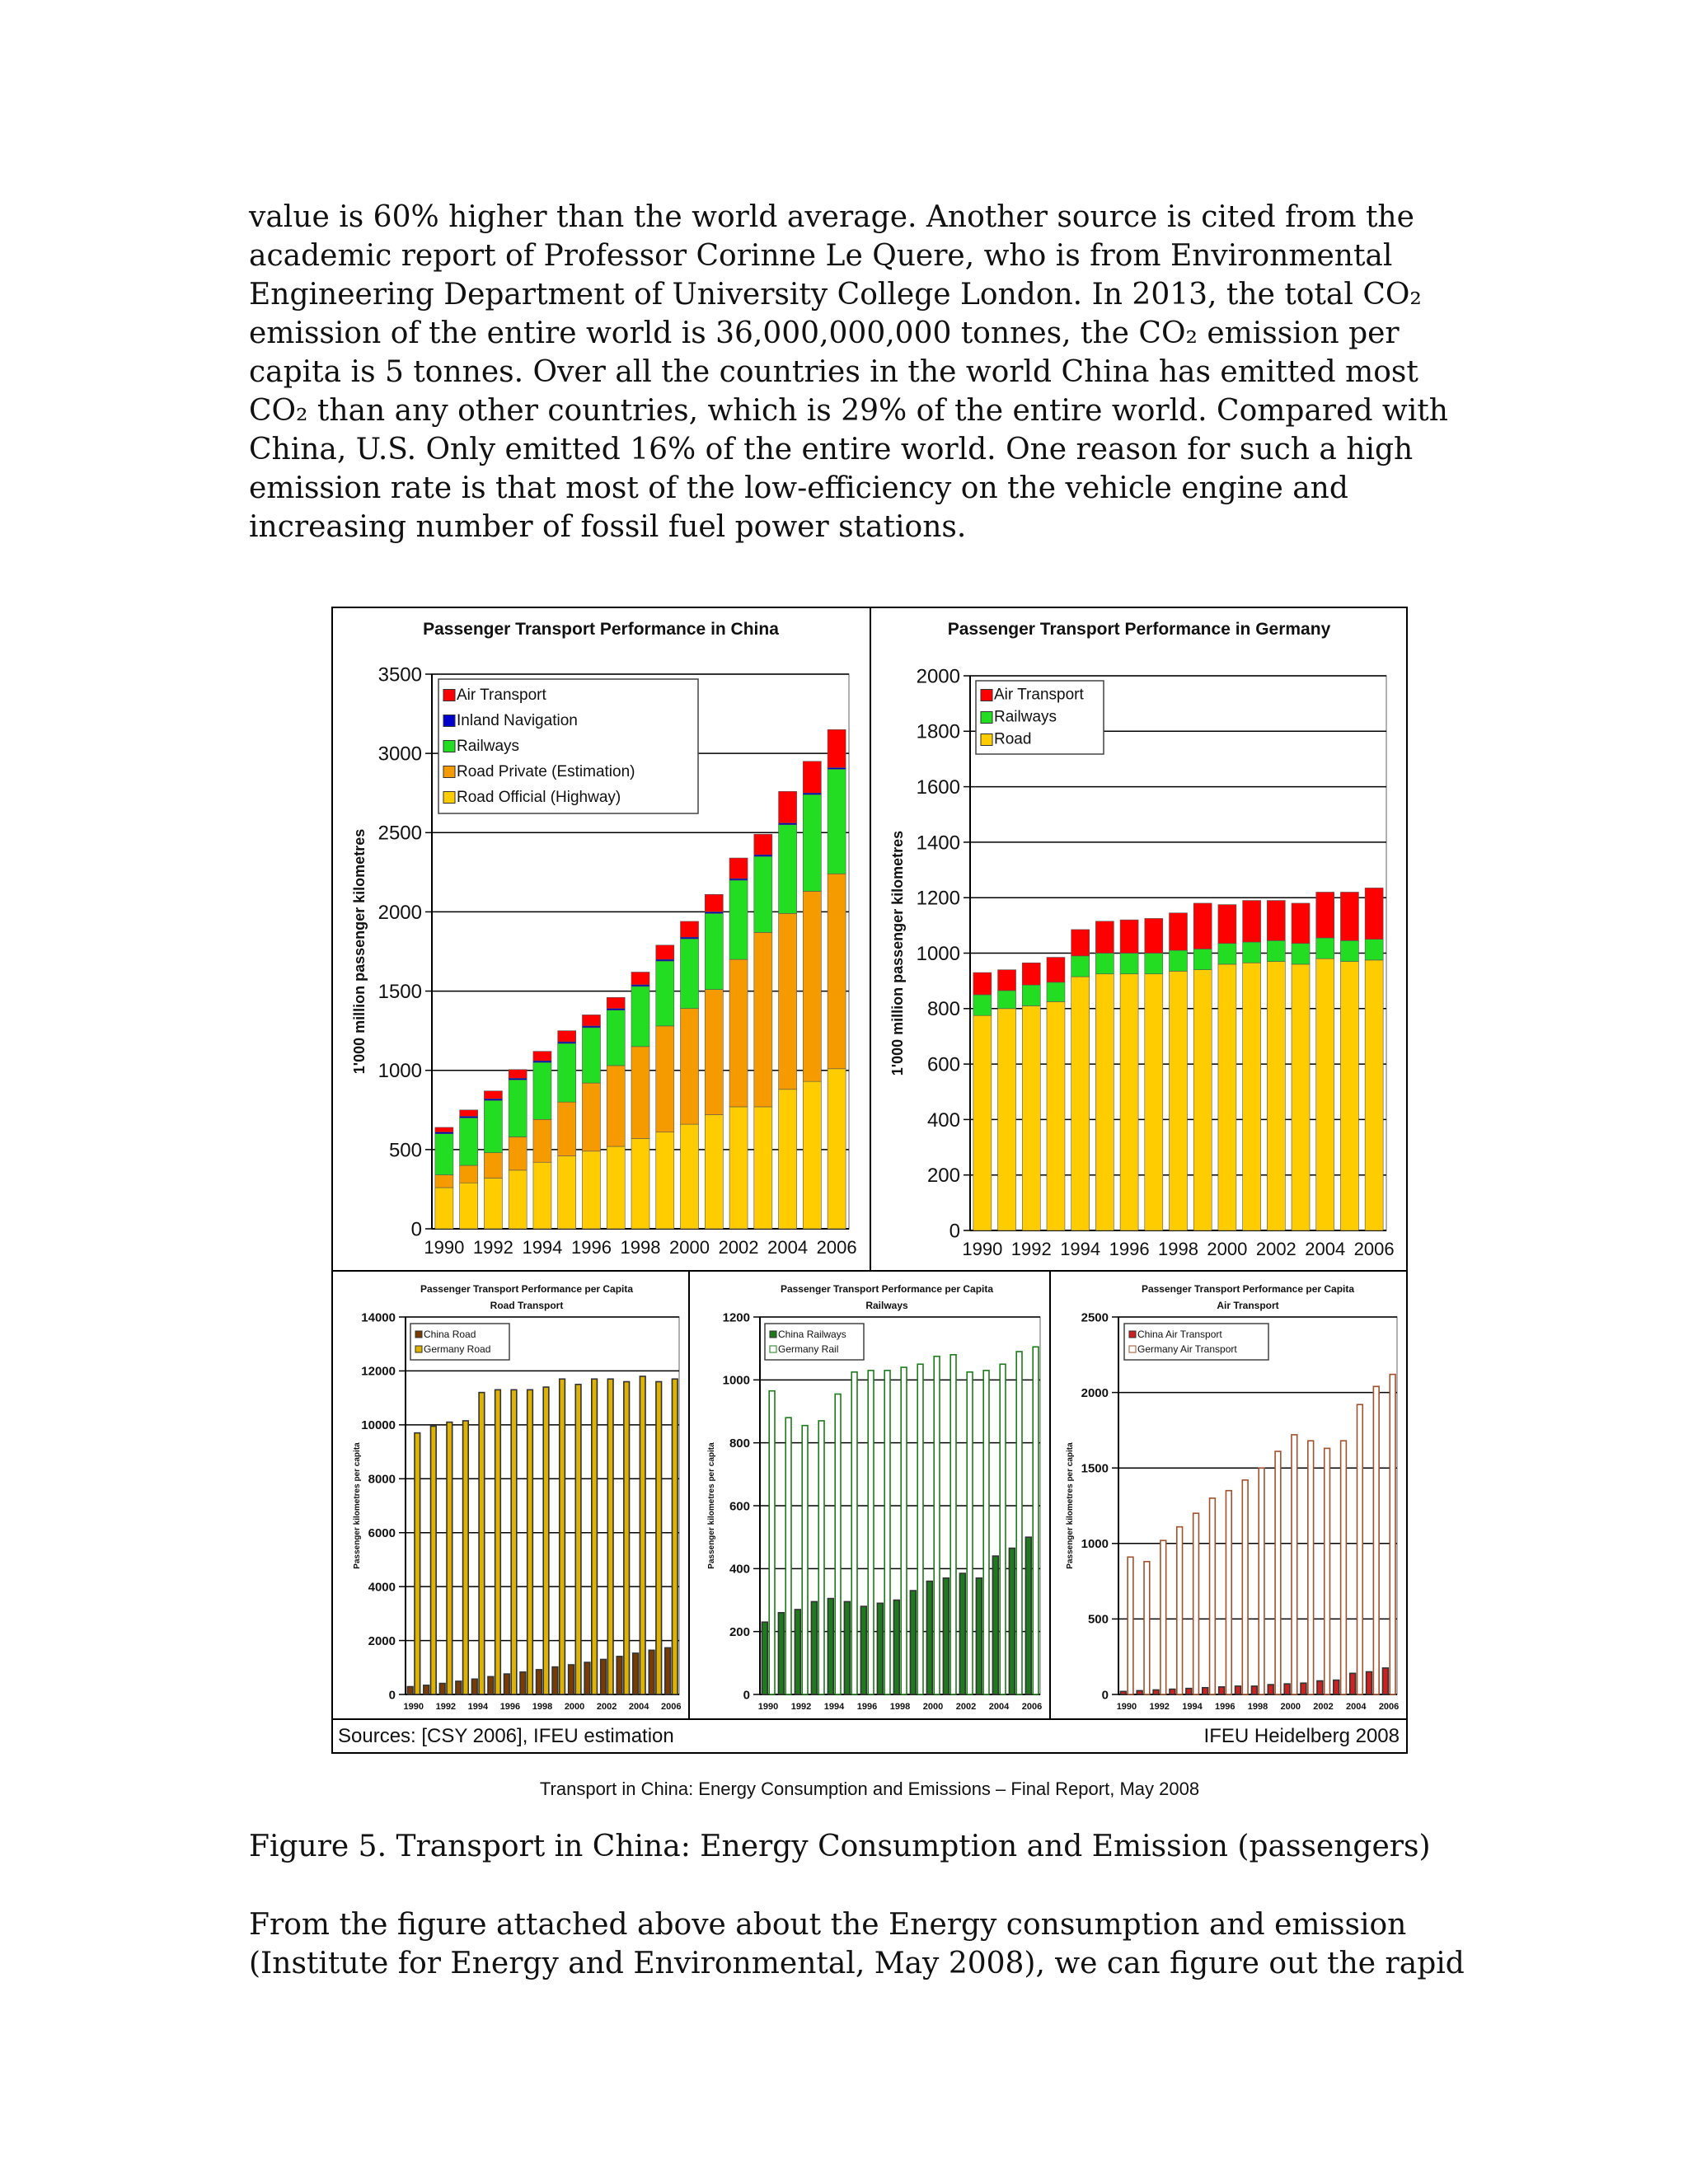  Describe the element at coordinates (943, 1009) in the screenshot. I see `y-tick-label: 800` at that location.